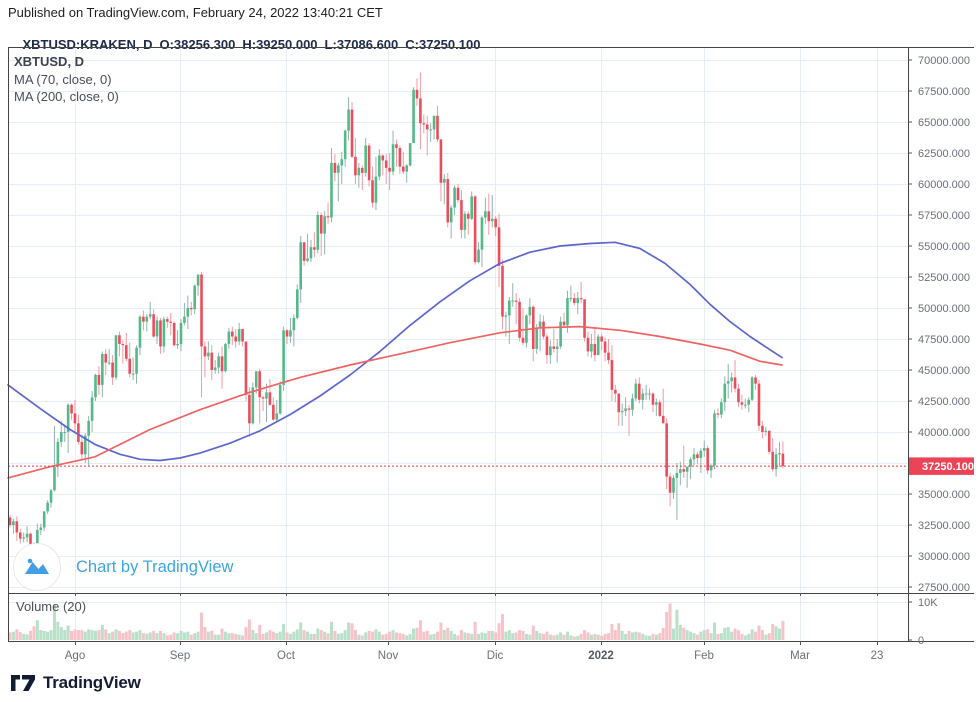 The image size is (978, 702). I want to click on tradingview-watermark: Chart by TradingView, so click(123, 567).